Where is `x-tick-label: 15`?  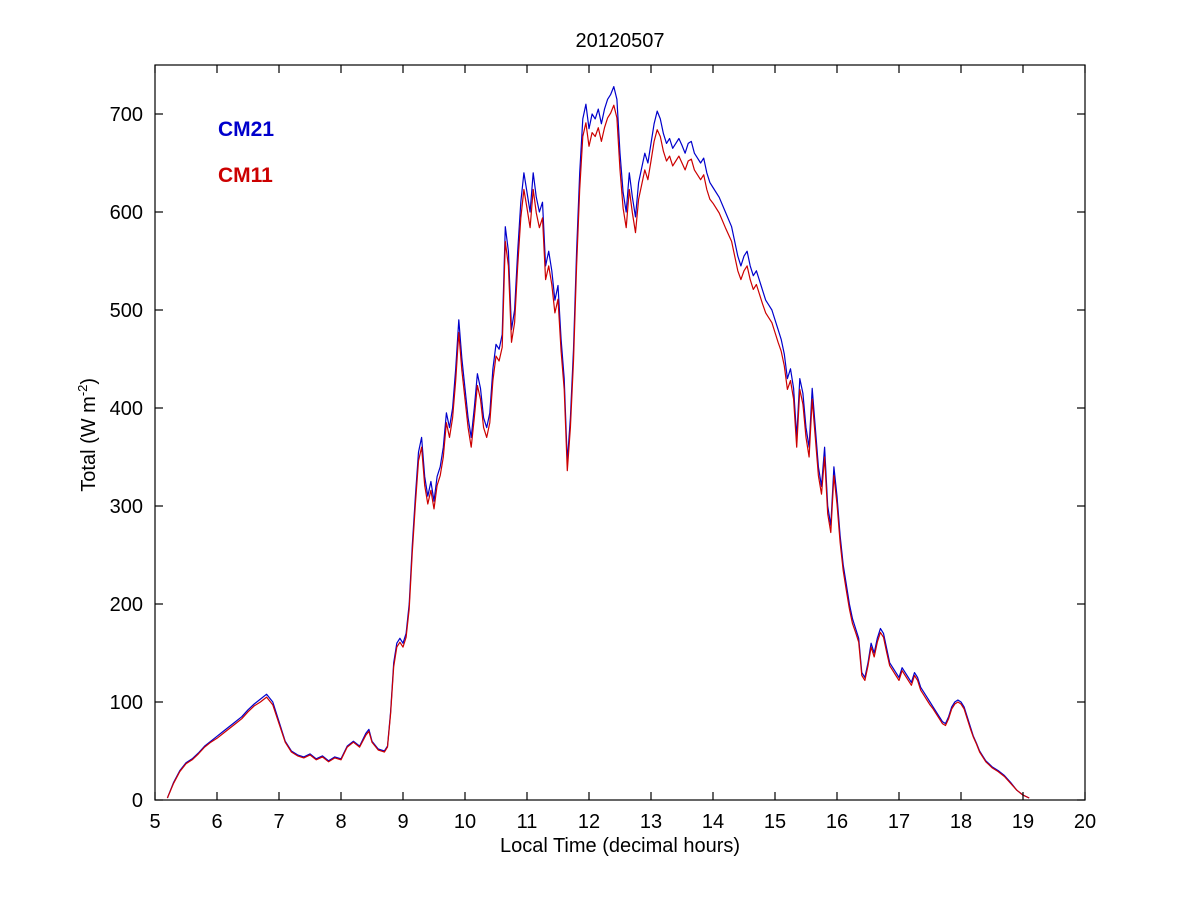
x-tick-label: 15 is located at coordinates (775, 822).